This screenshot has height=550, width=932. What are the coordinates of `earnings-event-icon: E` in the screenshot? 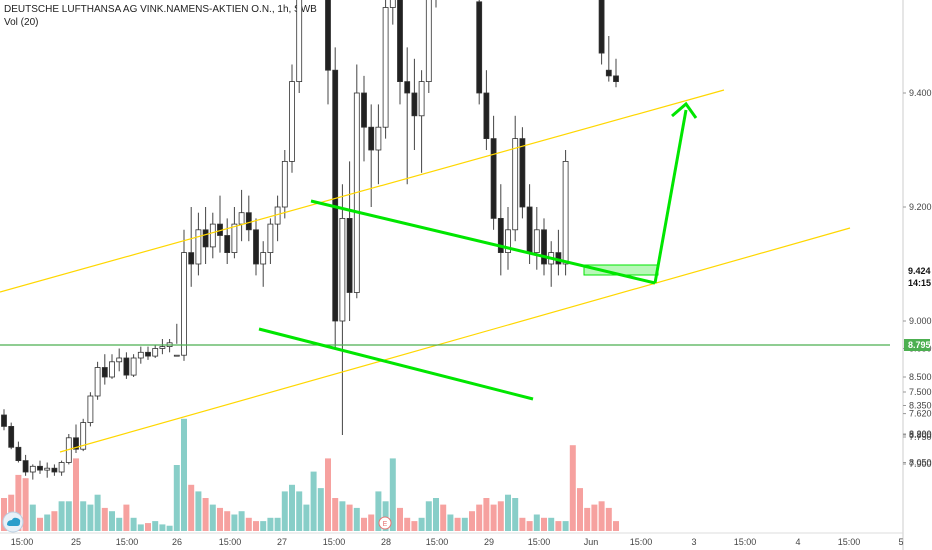 It's located at (385, 523).